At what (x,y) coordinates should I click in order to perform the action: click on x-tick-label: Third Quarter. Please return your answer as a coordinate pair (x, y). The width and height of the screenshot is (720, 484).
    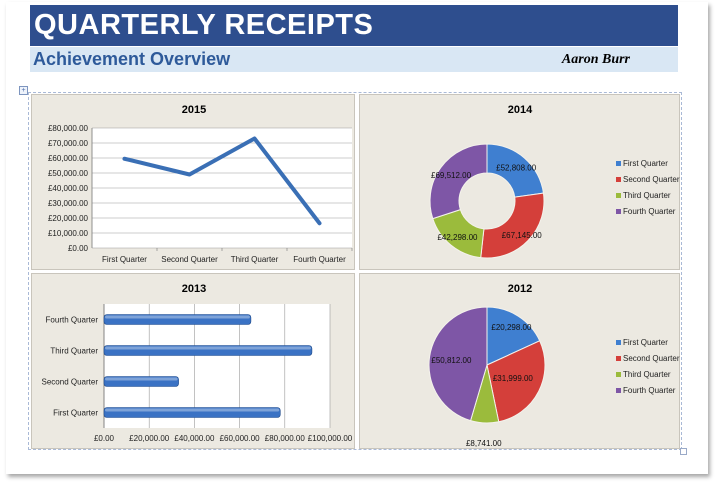
    Looking at the image, I should click on (255, 259).